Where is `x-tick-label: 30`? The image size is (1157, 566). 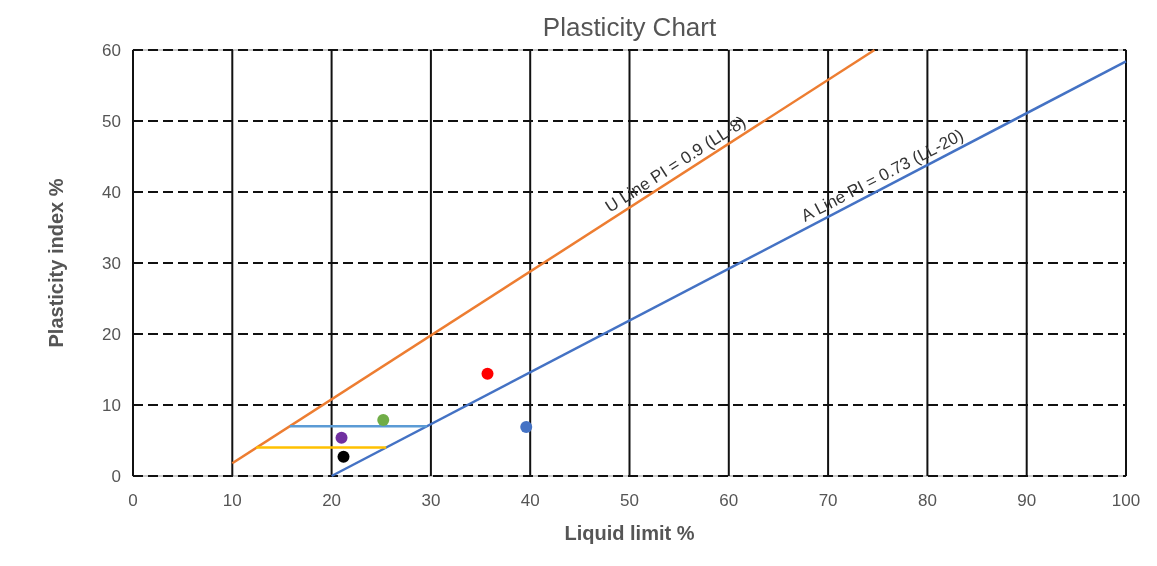 x-tick-label: 30 is located at coordinates (431, 500).